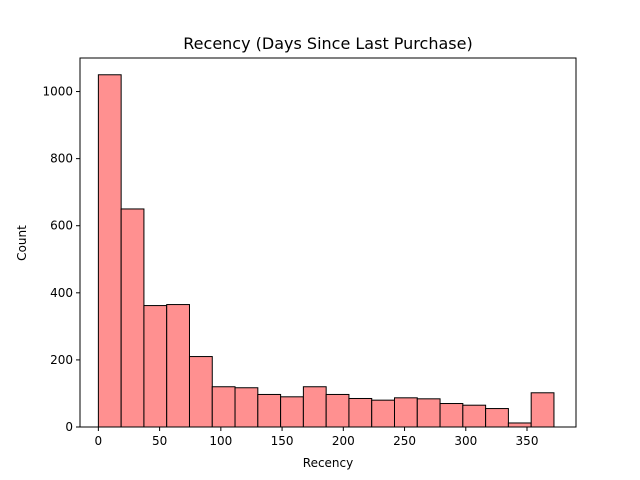  Describe the element at coordinates (343, 441) in the screenshot. I see `x-tick-label: 200` at that location.